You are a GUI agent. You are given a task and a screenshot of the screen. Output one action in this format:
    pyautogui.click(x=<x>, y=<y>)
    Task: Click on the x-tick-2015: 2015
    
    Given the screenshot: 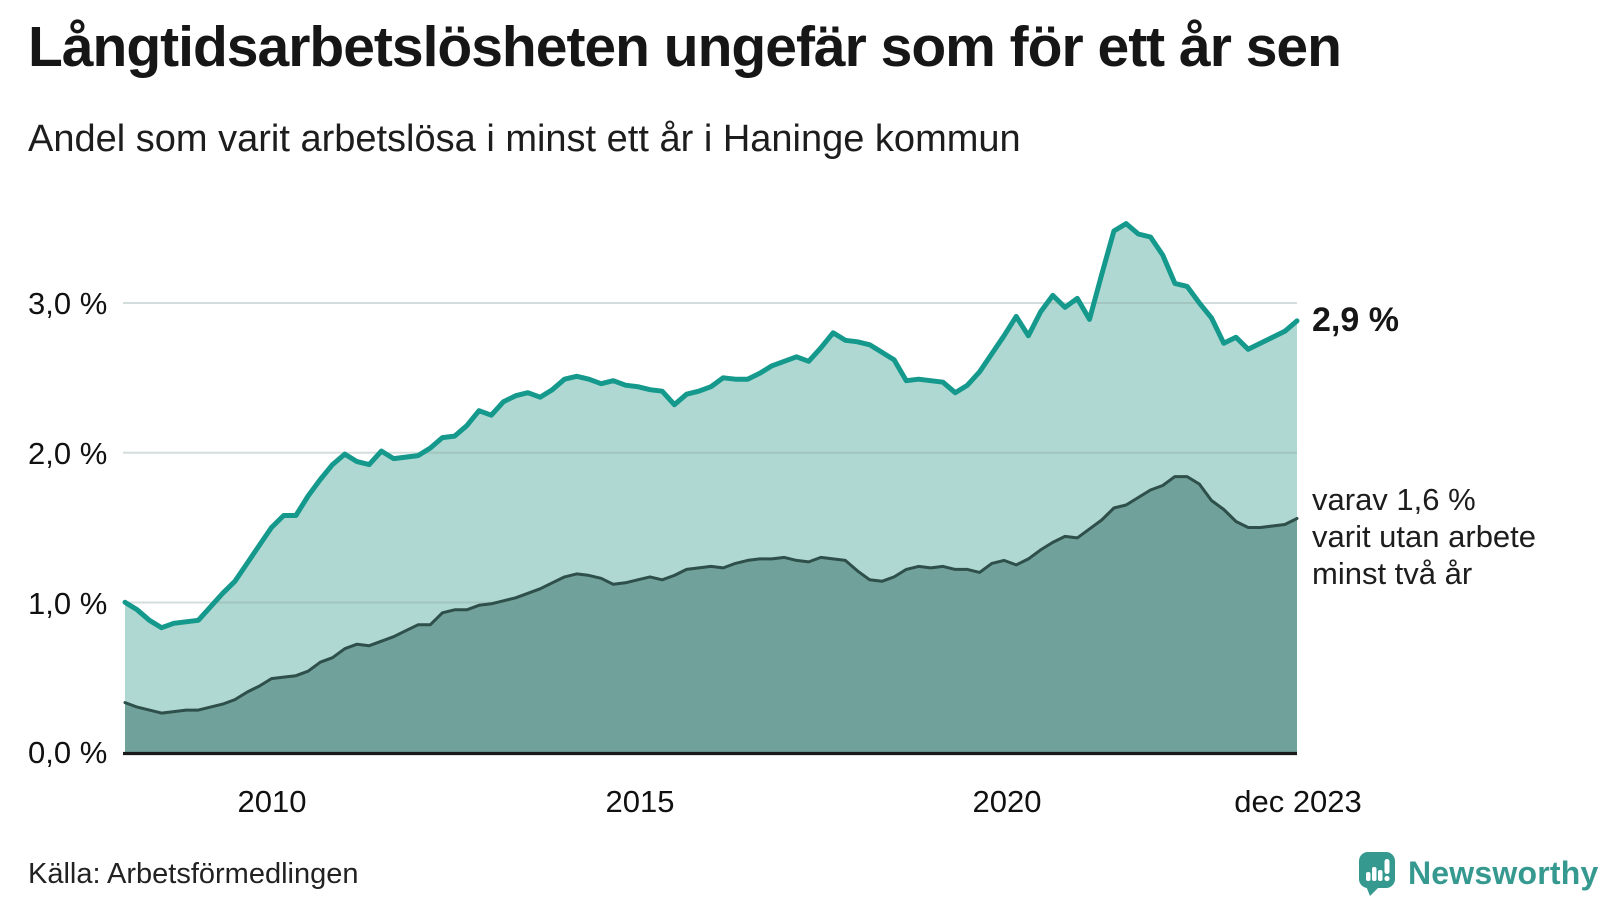 What is the action you would take?
    pyautogui.click(x=640, y=801)
    